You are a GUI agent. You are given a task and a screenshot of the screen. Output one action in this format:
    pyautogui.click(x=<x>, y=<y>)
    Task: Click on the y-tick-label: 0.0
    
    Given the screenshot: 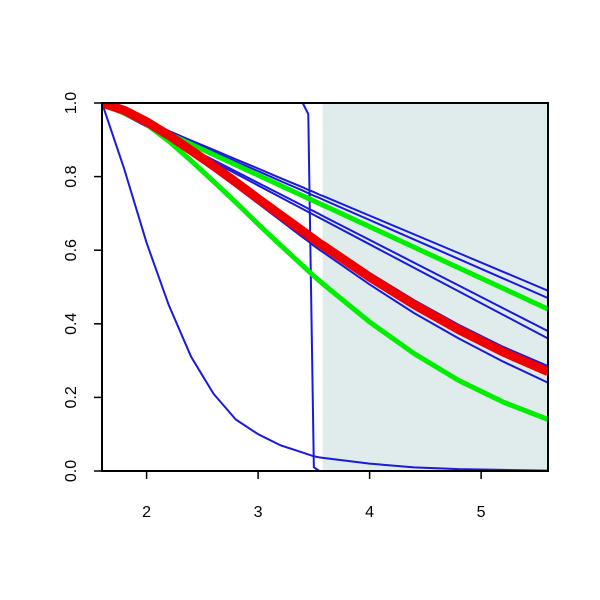 What is the action you would take?
    pyautogui.click(x=71, y=471)
    